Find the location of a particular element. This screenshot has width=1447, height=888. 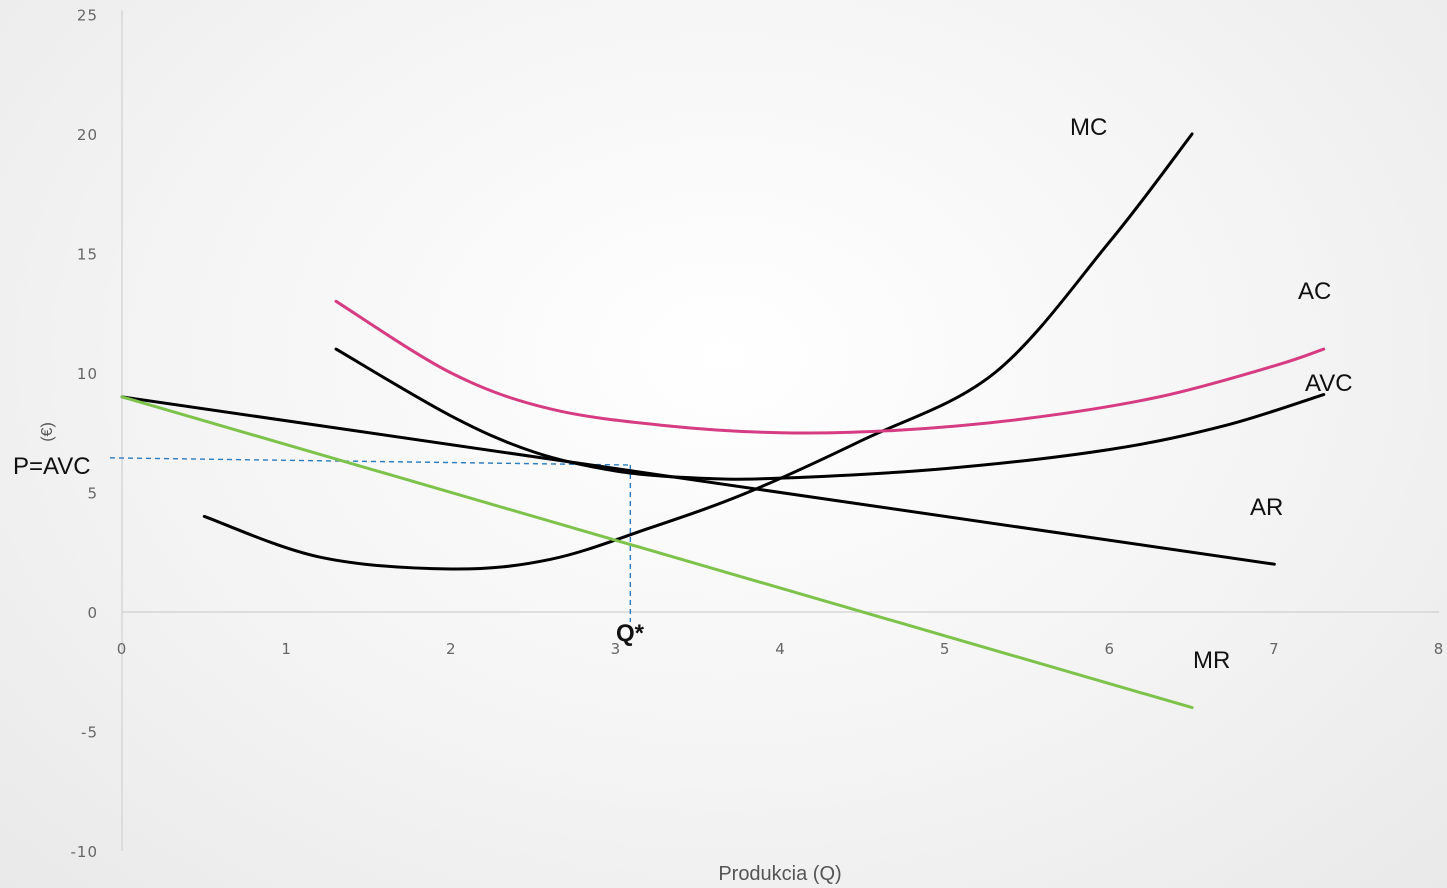

y-tick-label: 25 is located at coordinates (87, 16).